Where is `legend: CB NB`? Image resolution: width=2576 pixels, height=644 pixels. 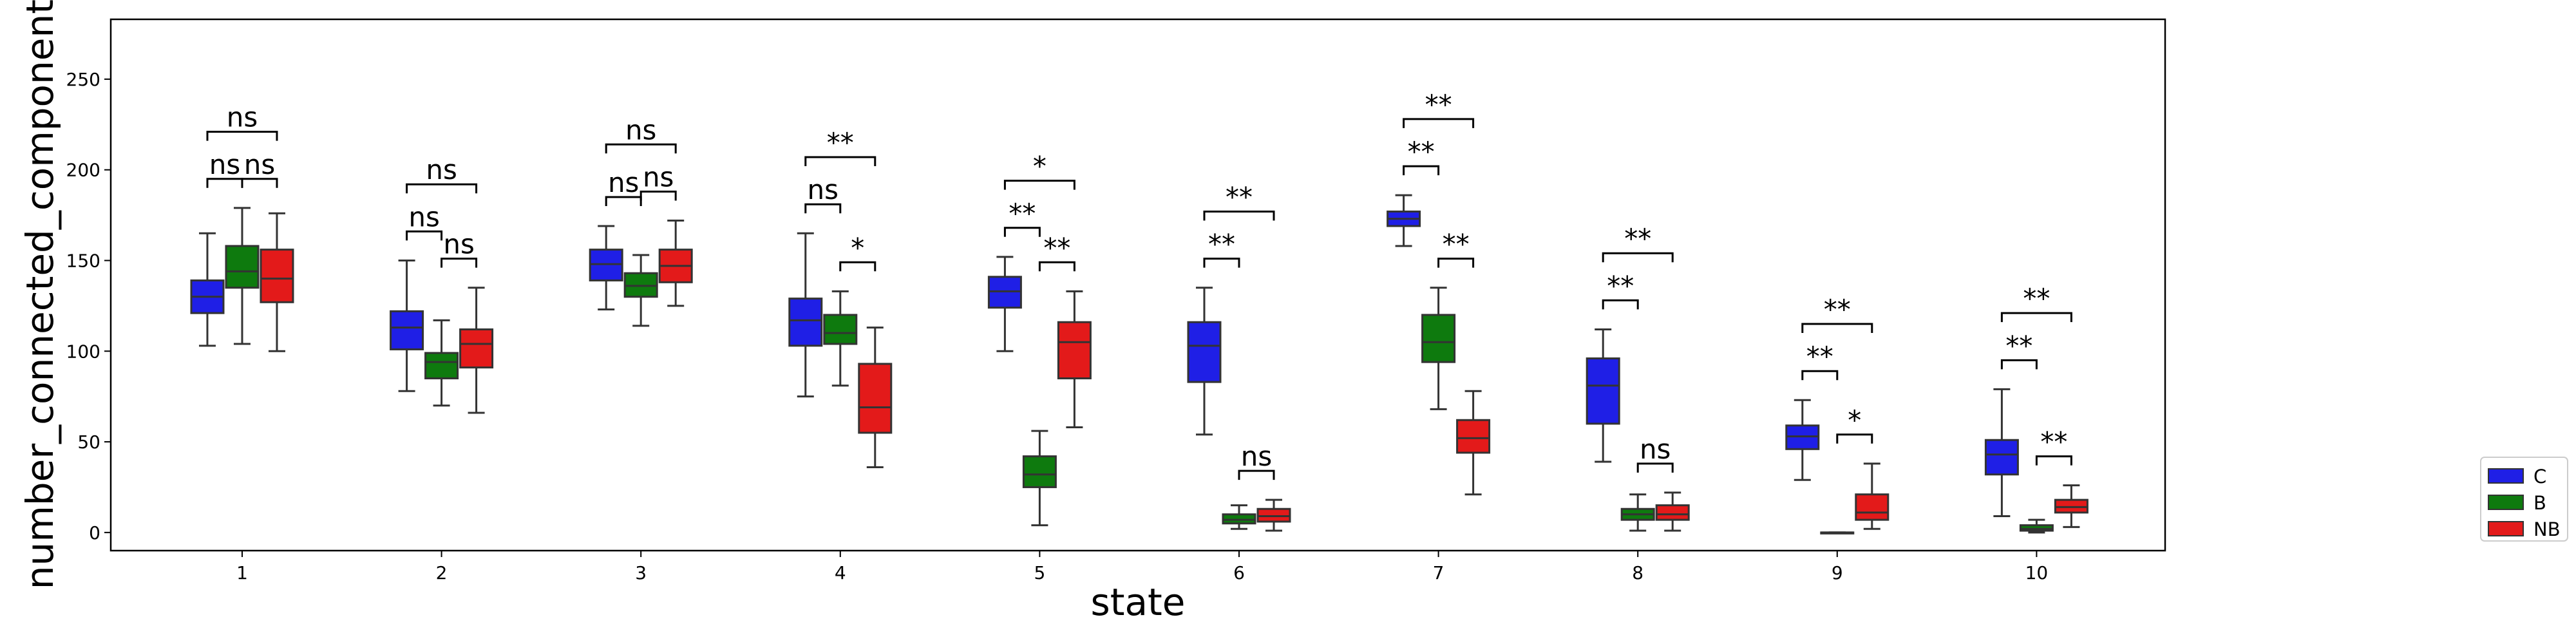 legend: CB NB is located at coordinates (2524, 499).